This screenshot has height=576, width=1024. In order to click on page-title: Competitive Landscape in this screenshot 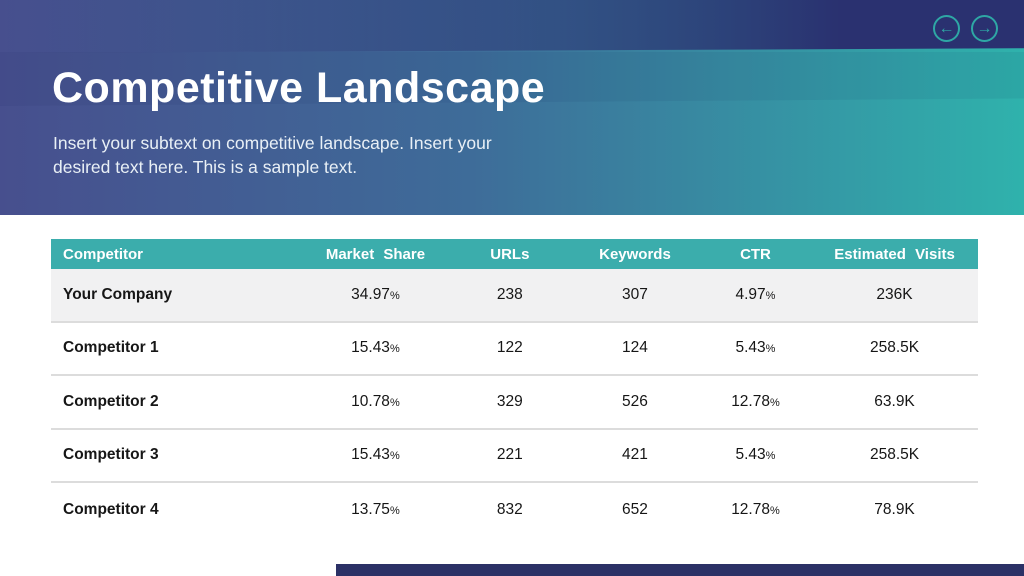, I will do `click(299, 88)`.